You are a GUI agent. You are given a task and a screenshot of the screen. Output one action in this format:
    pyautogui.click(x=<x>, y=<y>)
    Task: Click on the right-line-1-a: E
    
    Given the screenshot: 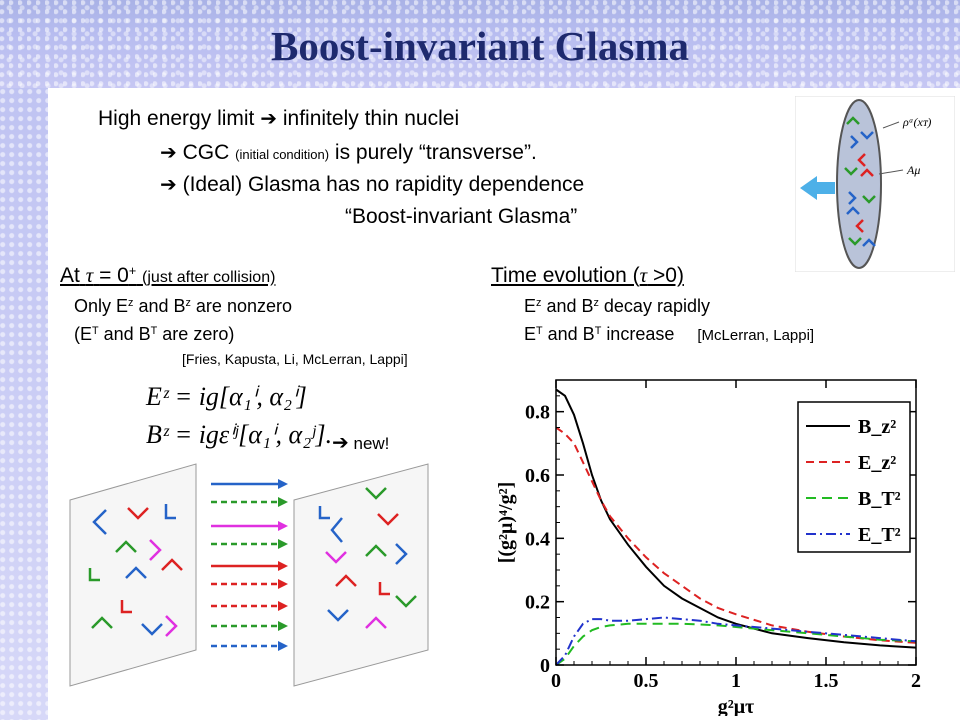 What is the action you would take?
    pyautogui.click(x=530, y=306)
    